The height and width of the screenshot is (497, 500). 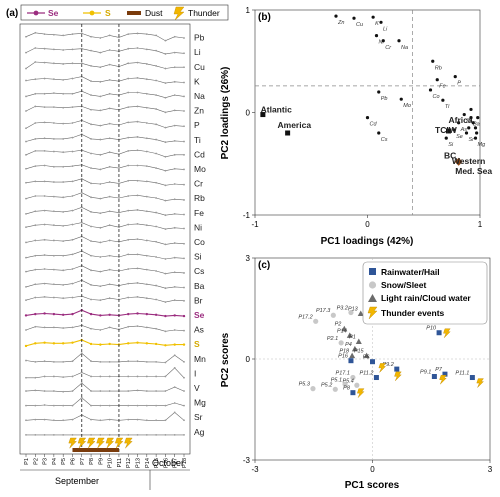 What do you see at coordinates (105, 226) in the screenshot?
I see `series-line-ni` at bounding box center [105, 226].